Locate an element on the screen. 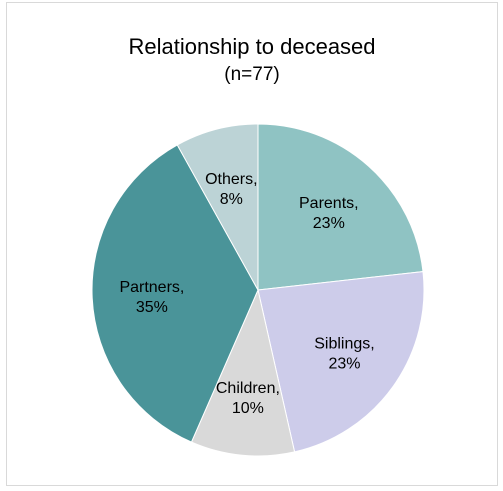 Image resolution: width=503 pixels, height=491 pixels. chart-title-block: Relationship to deceased (n=77) is located at coordinates (252, 61).